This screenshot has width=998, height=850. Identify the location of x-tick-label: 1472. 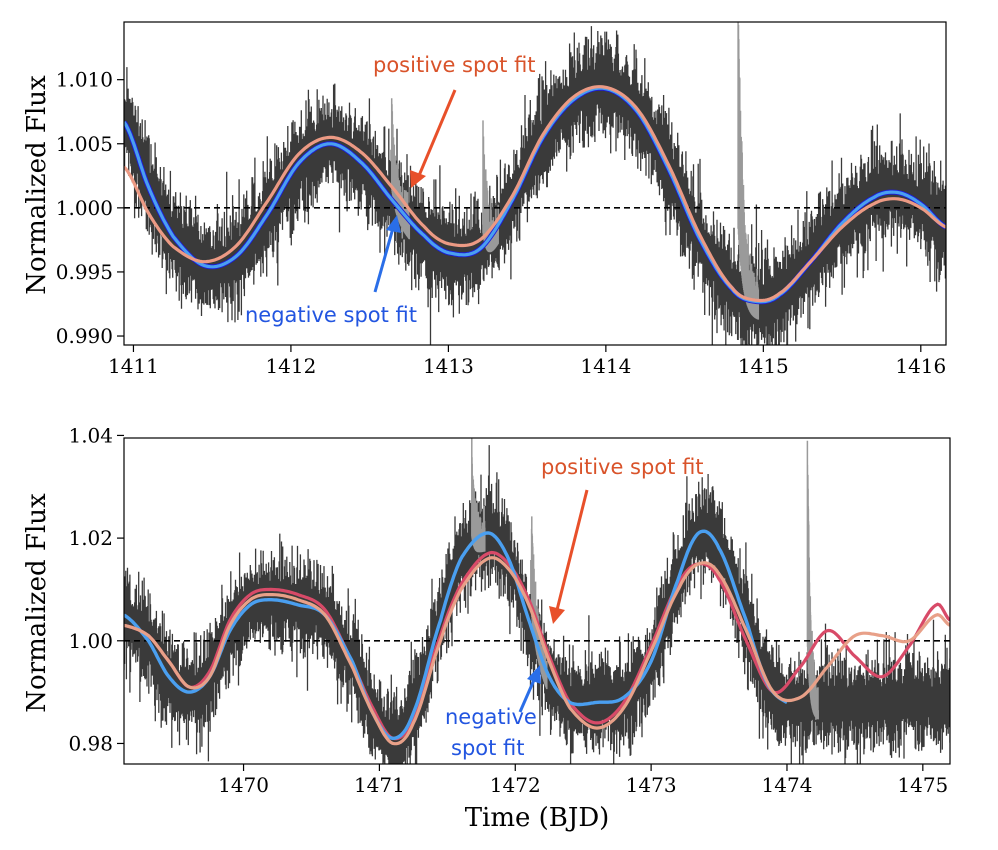
(515, 785).